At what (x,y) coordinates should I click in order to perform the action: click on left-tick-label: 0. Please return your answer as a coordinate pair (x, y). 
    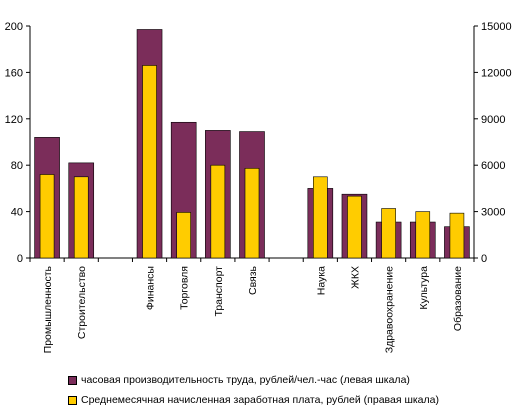
    Looking at the image, I should click on (20, 259).